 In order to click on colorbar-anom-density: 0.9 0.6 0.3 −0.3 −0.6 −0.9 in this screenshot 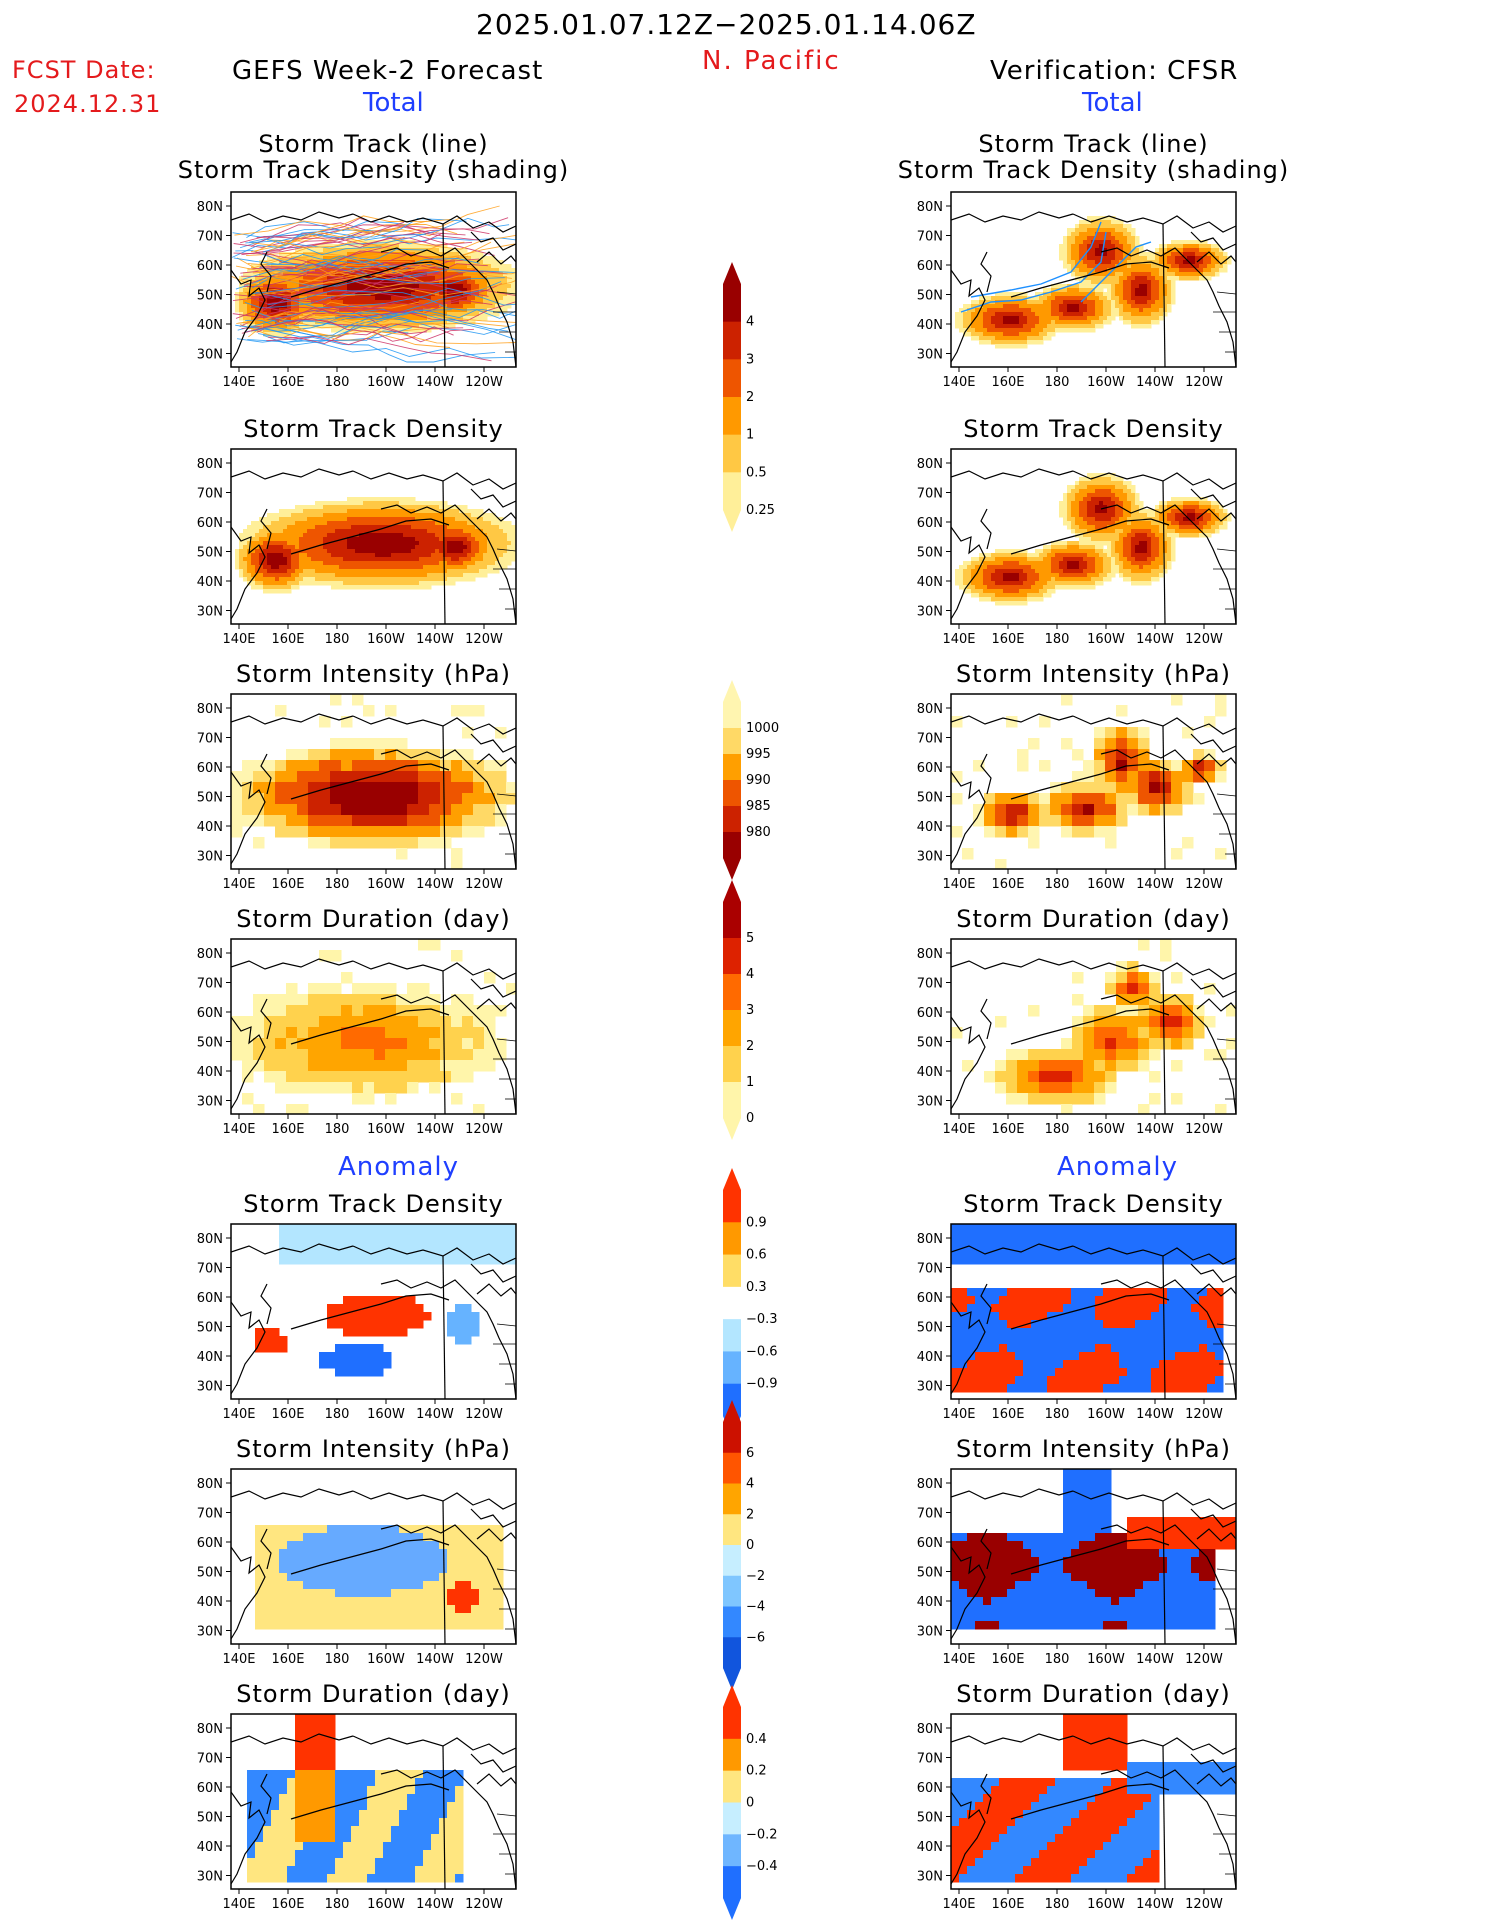, I will do `click(755, 1305)`.